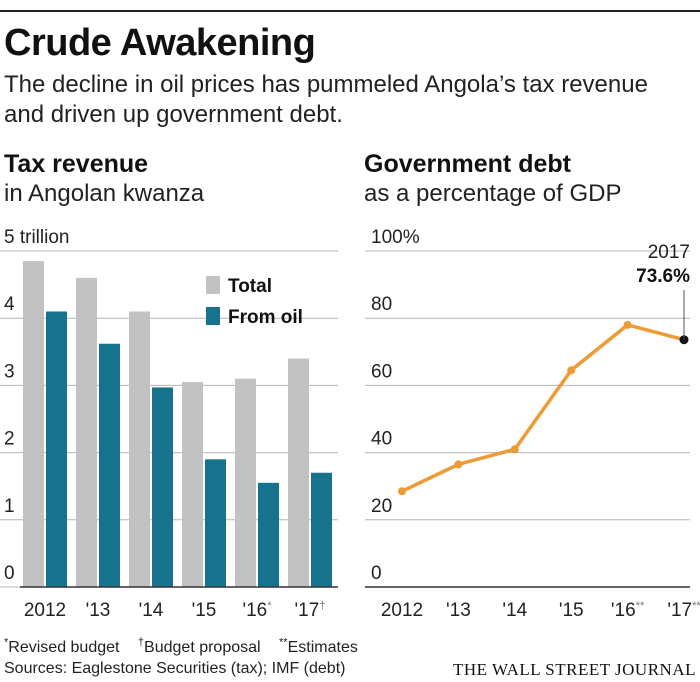  Describe the element at coordinates (9, 506) in the screenshot. I see `tax-ytick-label: 1` at that location.